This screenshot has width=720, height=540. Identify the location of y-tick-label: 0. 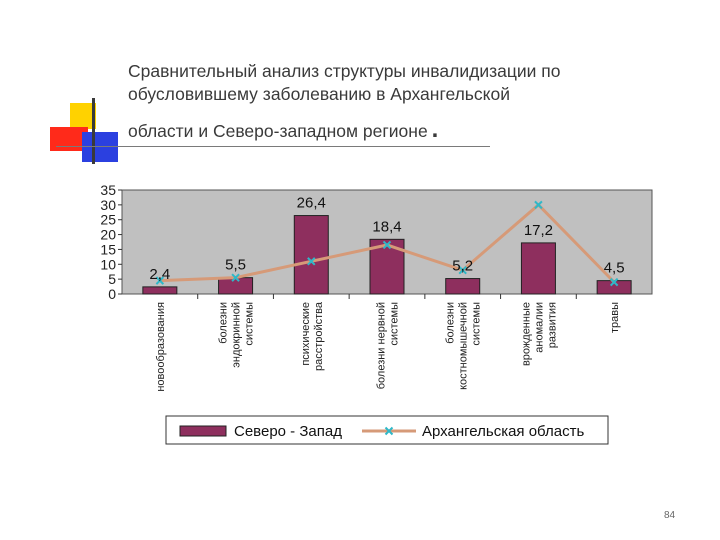
(112, 294).